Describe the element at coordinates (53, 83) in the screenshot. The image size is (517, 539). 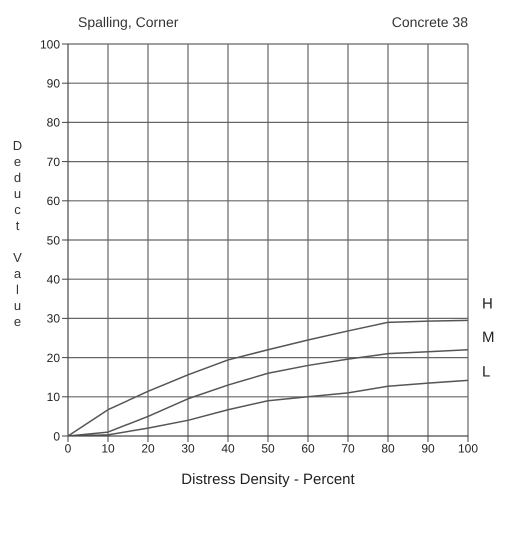
I see `y-tick-label: 90` at that location.